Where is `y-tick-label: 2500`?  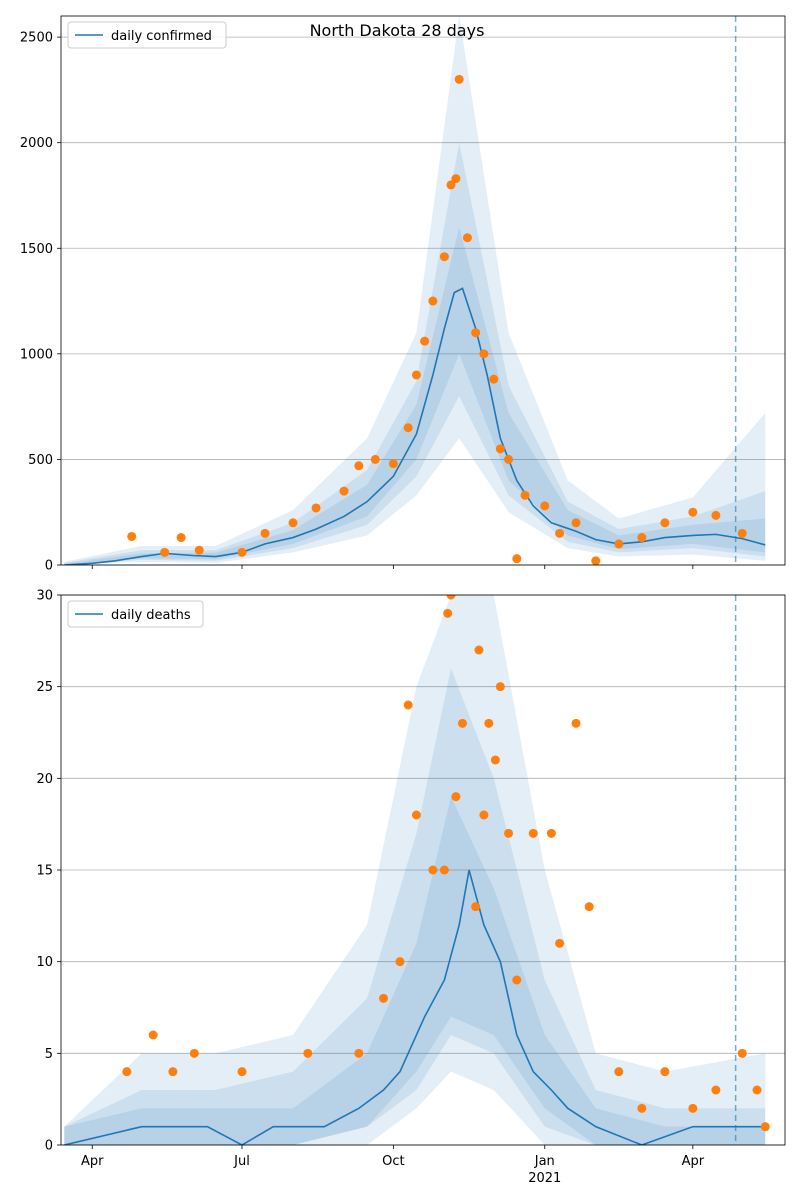 y-tick-label: 2500 is located at coordinates (36, 38).